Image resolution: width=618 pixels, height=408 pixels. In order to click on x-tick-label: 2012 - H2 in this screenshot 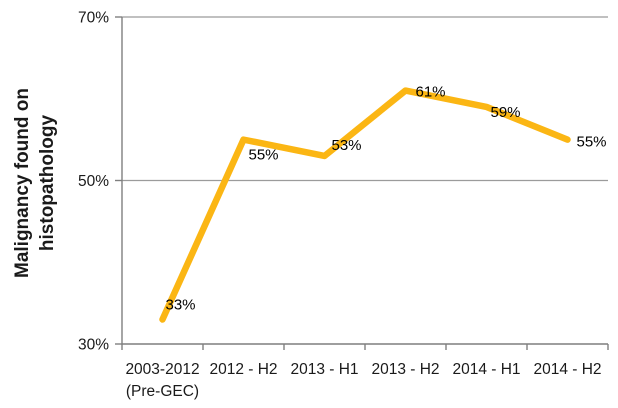, I will do `click(243, 369)`.